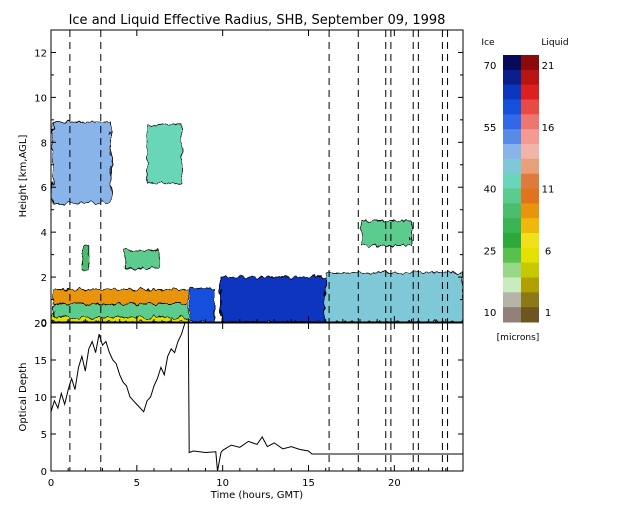 The image size is (640, 512). I want to click on colorbar-ice-strip, so click(512, 189).